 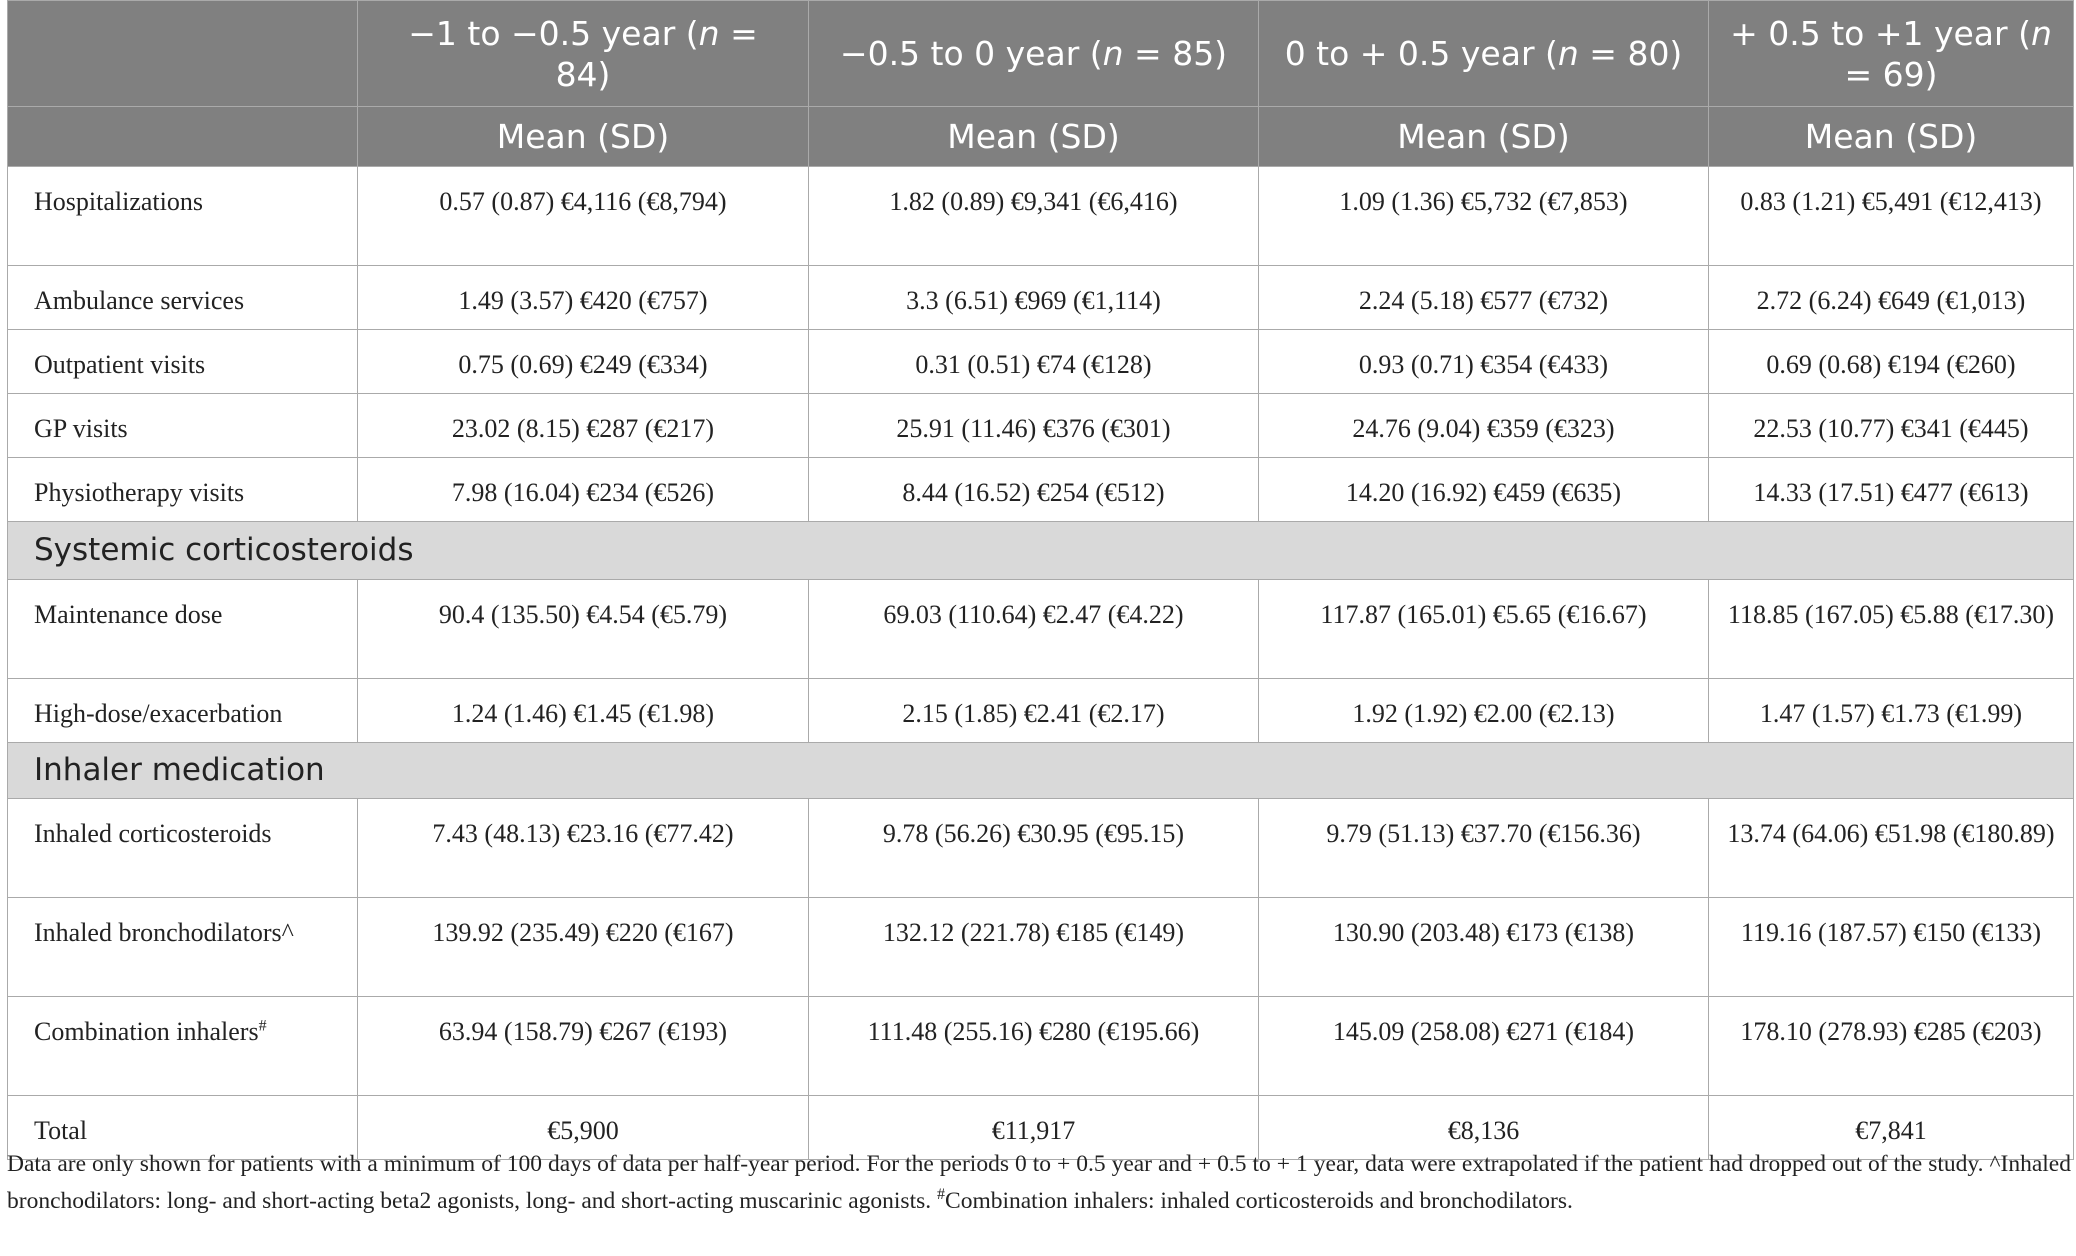 I want to click on cell: 9.79 (51.13) €37.70 (€156.36), so click(x=1483, y=848).